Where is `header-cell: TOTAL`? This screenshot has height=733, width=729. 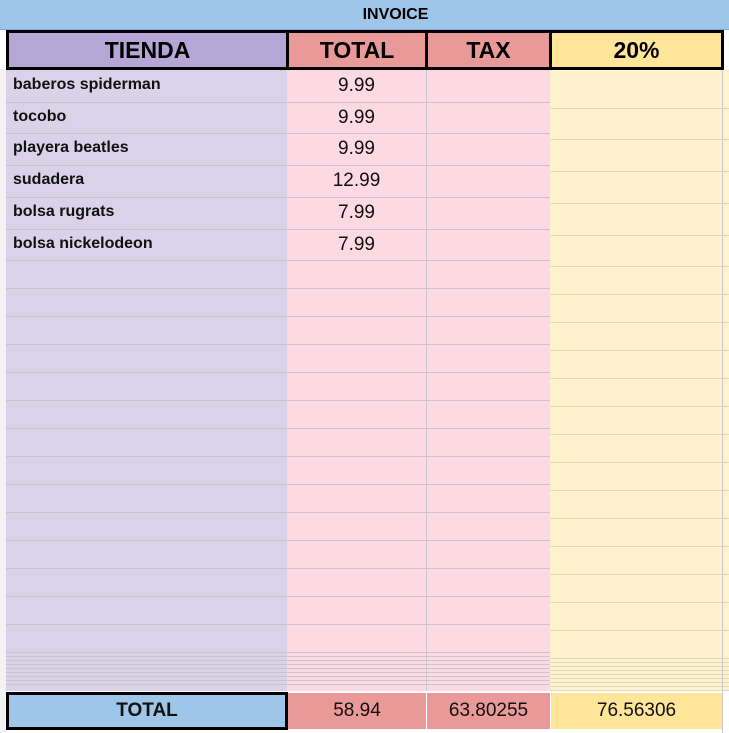 header-cell: TOTAL is located at coordinates (357, 50).